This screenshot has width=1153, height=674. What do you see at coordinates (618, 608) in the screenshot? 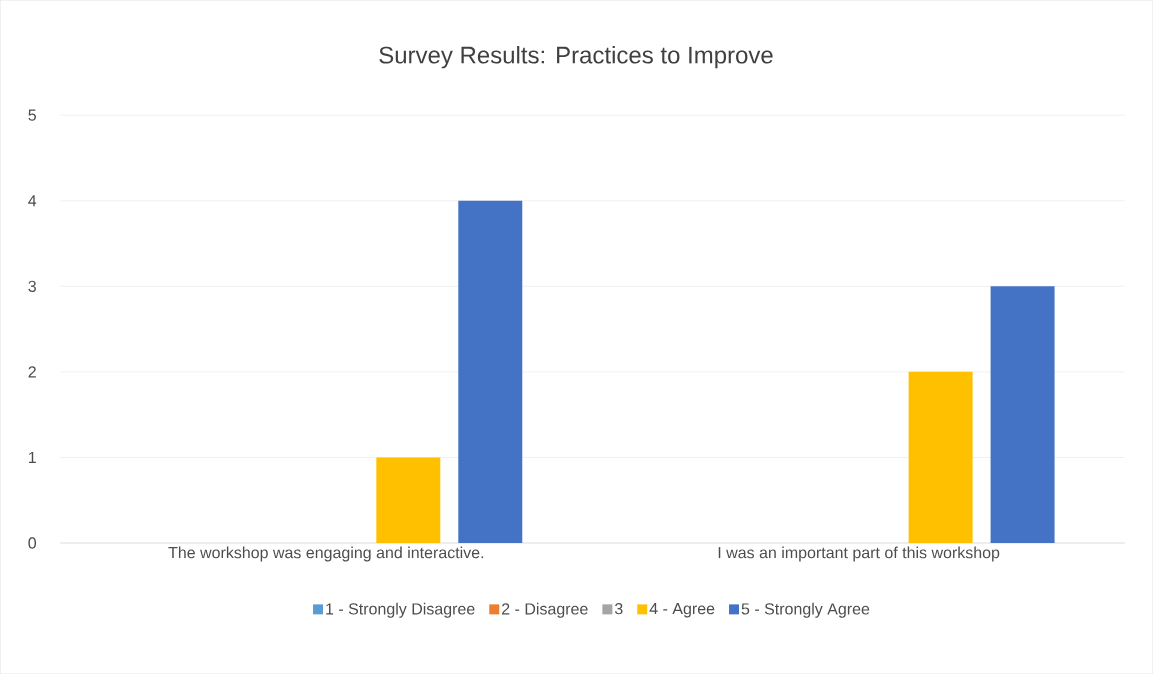
I see `legend-label: 3` at bounding box center [618, 608].